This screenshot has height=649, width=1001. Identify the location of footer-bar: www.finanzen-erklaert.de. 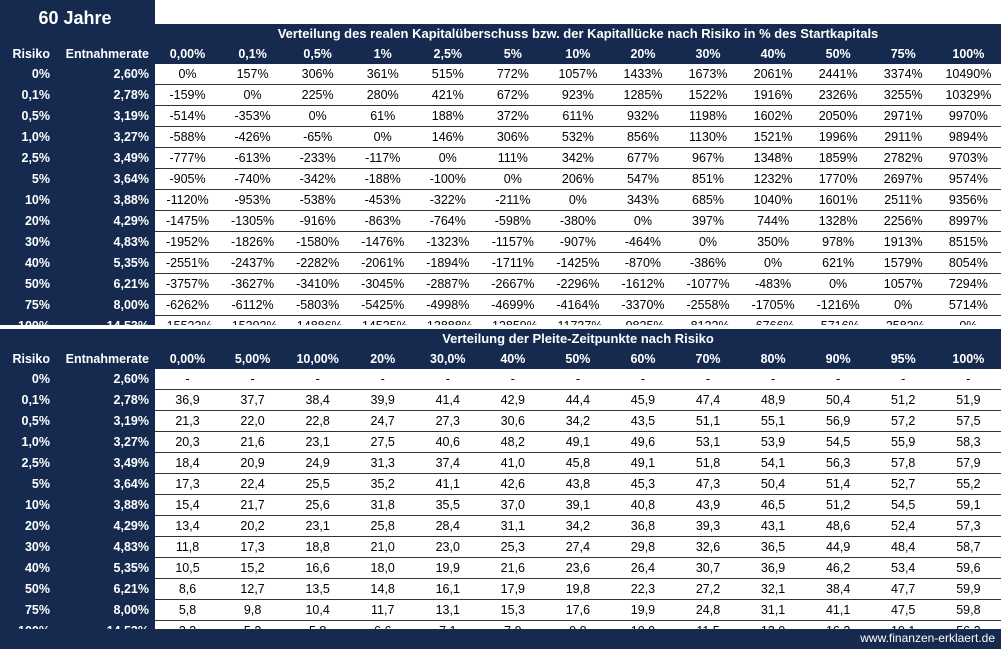
(500, 639).